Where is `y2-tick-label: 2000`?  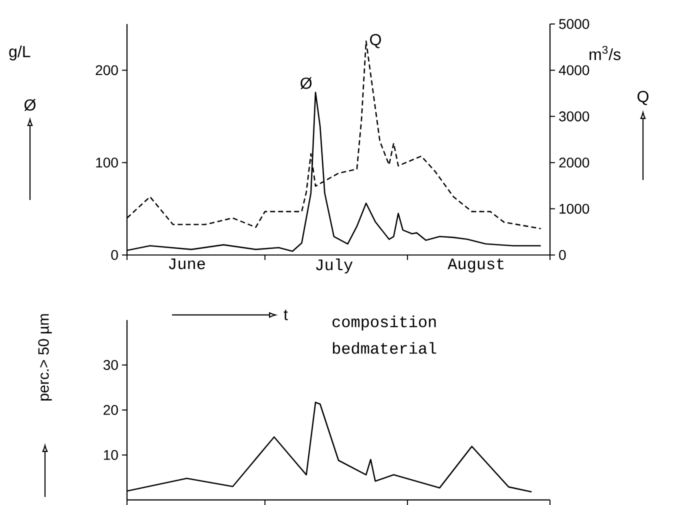 y2-tick-label: 2000 is located at coordinates (574, 163).